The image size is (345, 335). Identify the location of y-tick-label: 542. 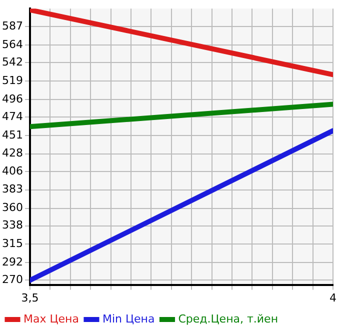
(12, 62).